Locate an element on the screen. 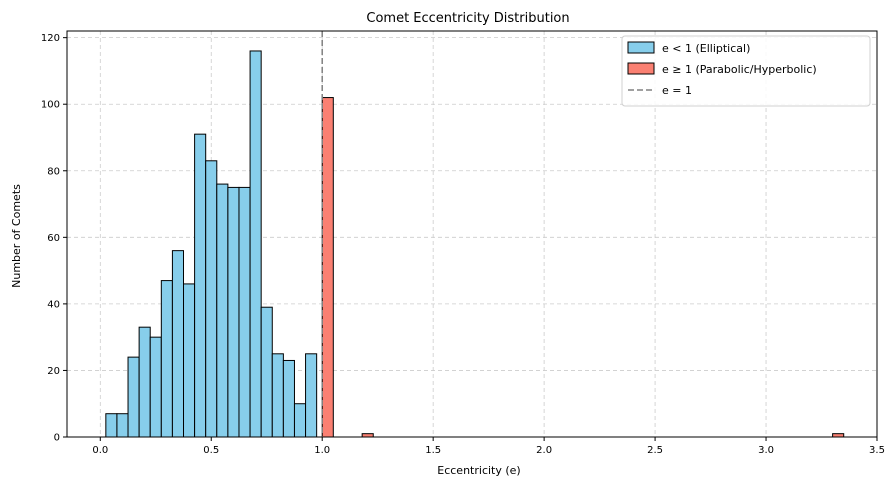  y-tick-label: 40 is located at coordinates (53, 304).